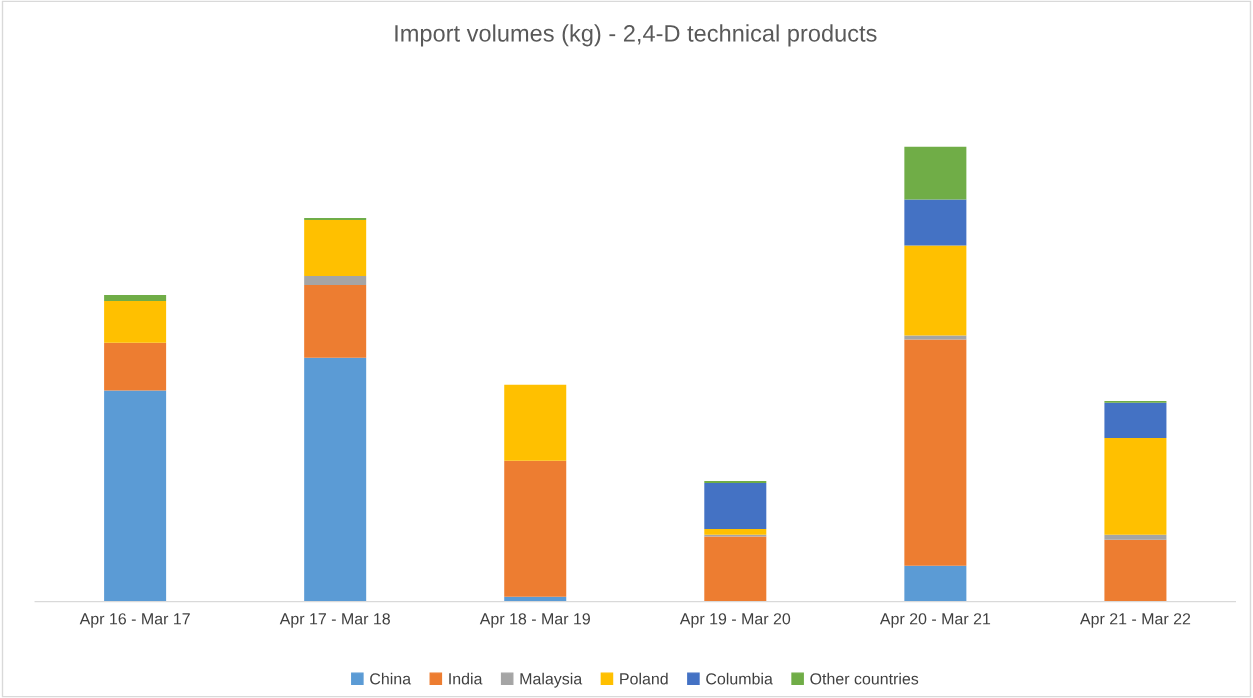 This screenshot has width=1253, height=698. Describe the element at coordinates (534, 620) in the screenshot. I see `x-tick-label: Apr 18 - Mar 19` at that location.